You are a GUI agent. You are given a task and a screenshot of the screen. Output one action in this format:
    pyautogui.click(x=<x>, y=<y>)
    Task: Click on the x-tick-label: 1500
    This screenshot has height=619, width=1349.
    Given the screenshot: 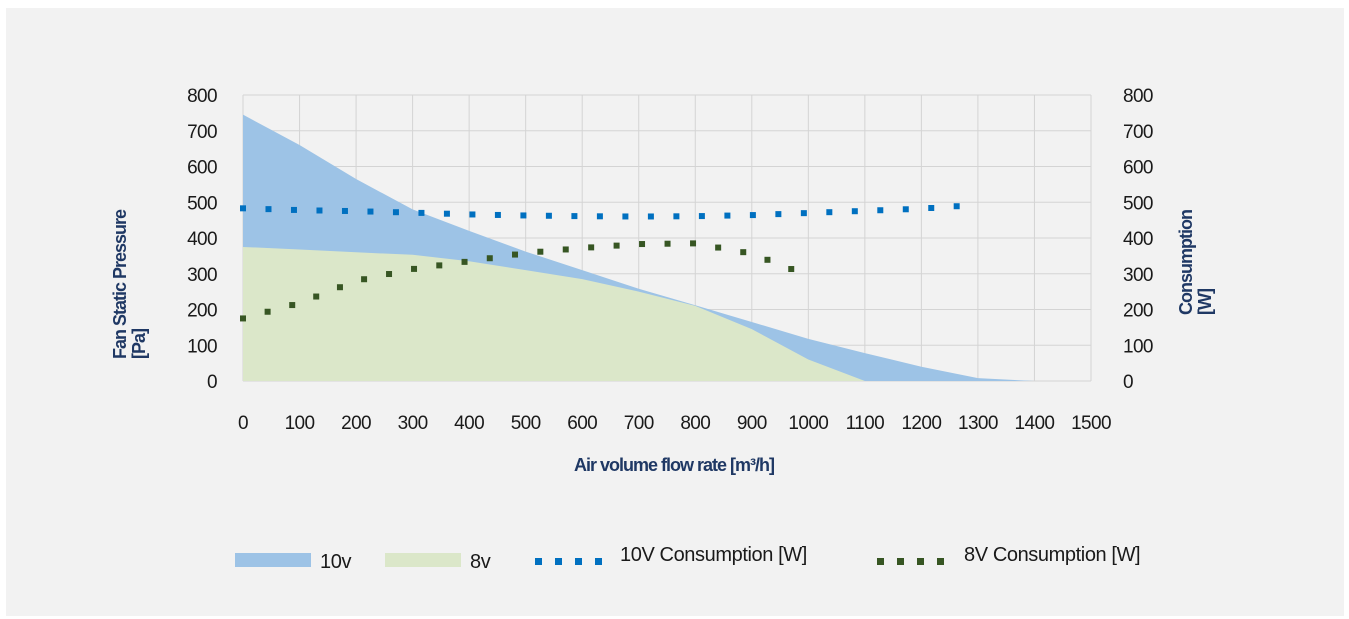 What is the action you would take?
    pyautogui.click(x=1091, y=423)
    